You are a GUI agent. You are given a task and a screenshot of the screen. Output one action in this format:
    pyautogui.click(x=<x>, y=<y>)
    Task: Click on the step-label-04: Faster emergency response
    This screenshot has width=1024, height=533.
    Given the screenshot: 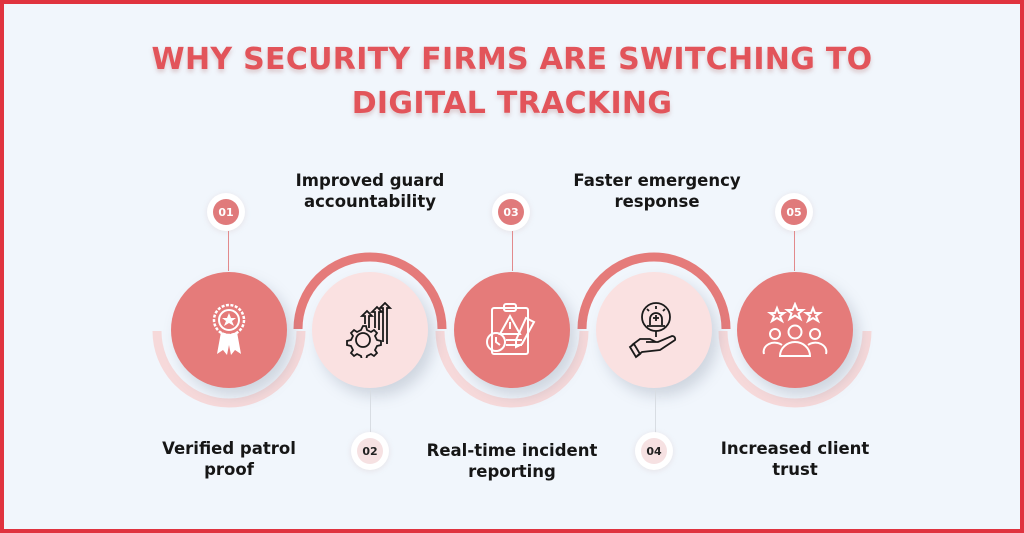 What is the action you would take?
    pyautogui.click(x=657, y=191)
    